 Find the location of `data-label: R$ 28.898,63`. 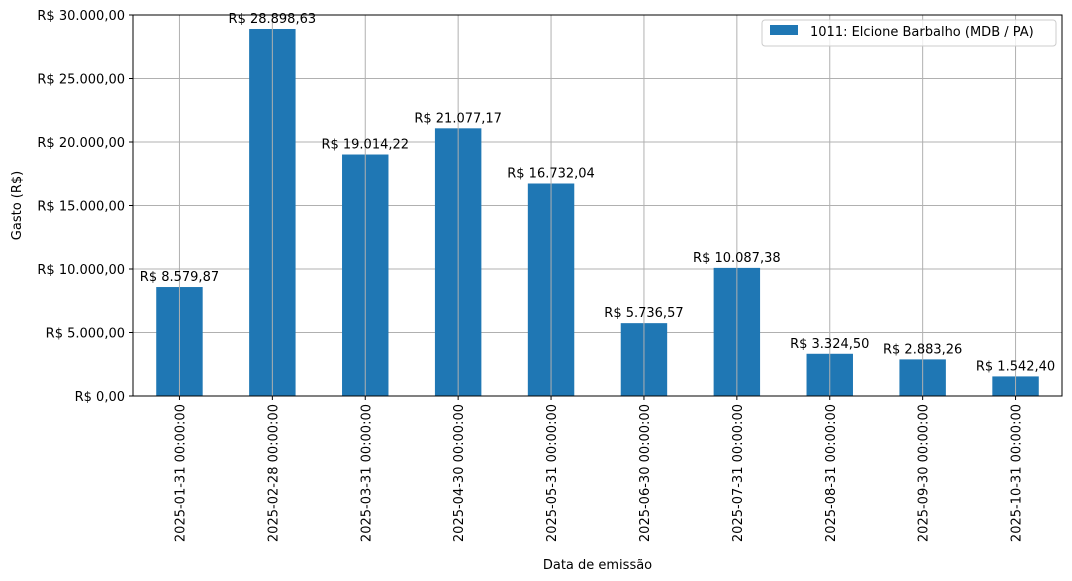

data-label: R$ 28.898,63 is located at coordinates (273, 19).